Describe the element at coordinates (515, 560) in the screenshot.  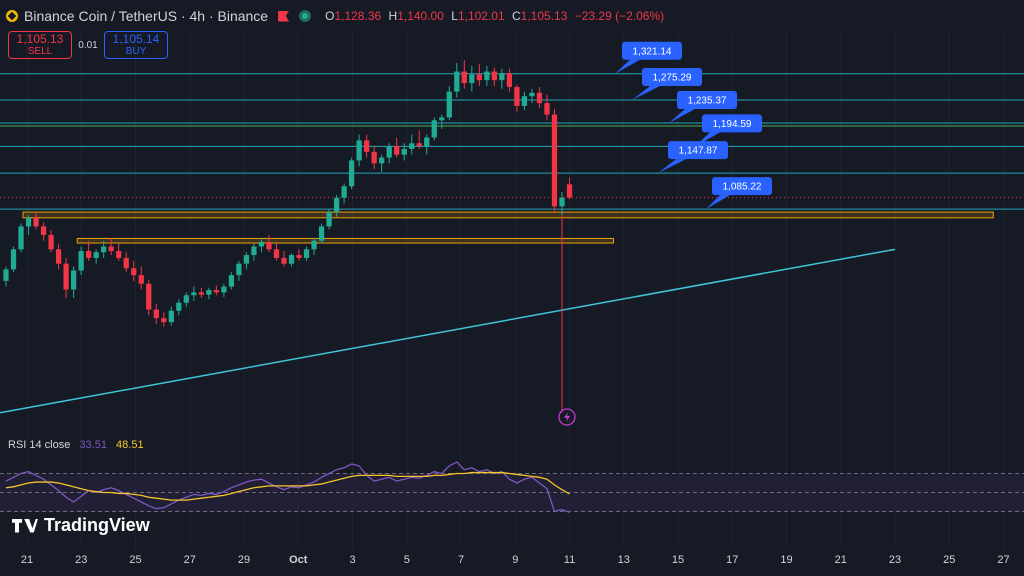
I see `x-tick-label: 9` at that location.